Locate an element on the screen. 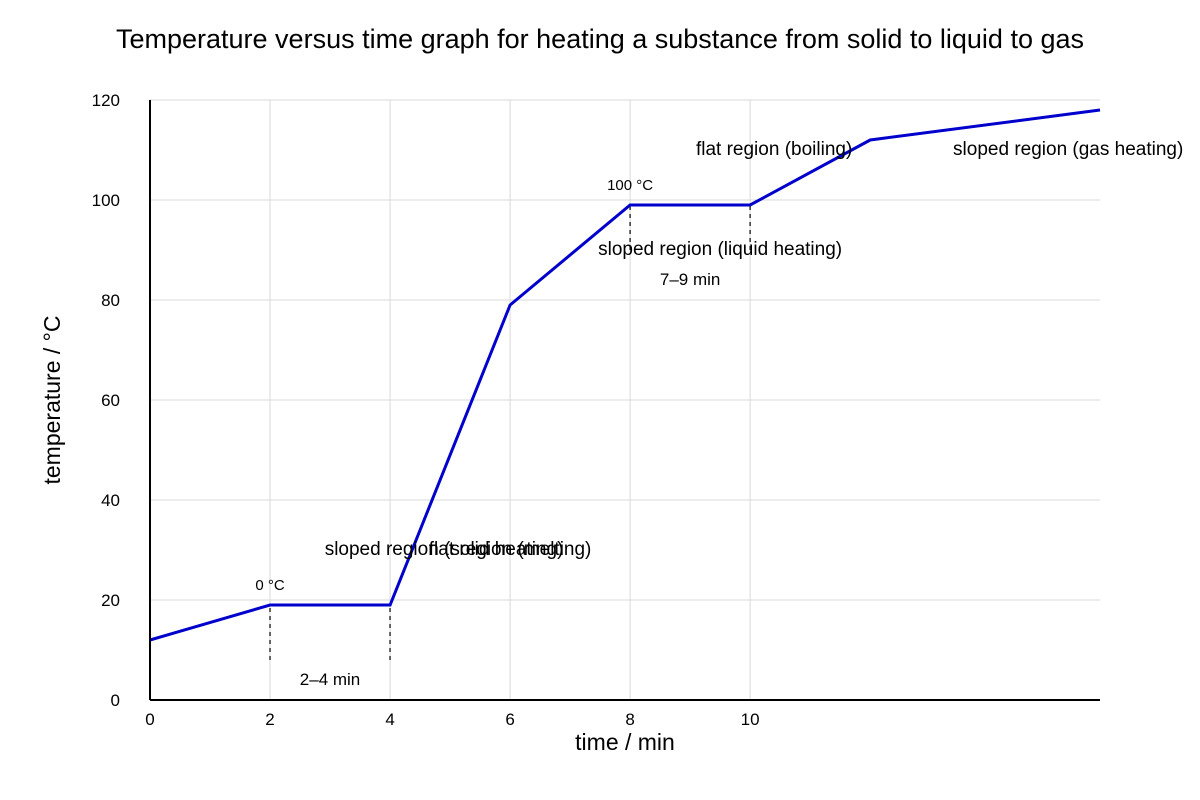 Image resolution: width=1200 pixels, height=800 pixels. annotation-label: sloped region (gas heating) is located at coordinates (1068, 149).